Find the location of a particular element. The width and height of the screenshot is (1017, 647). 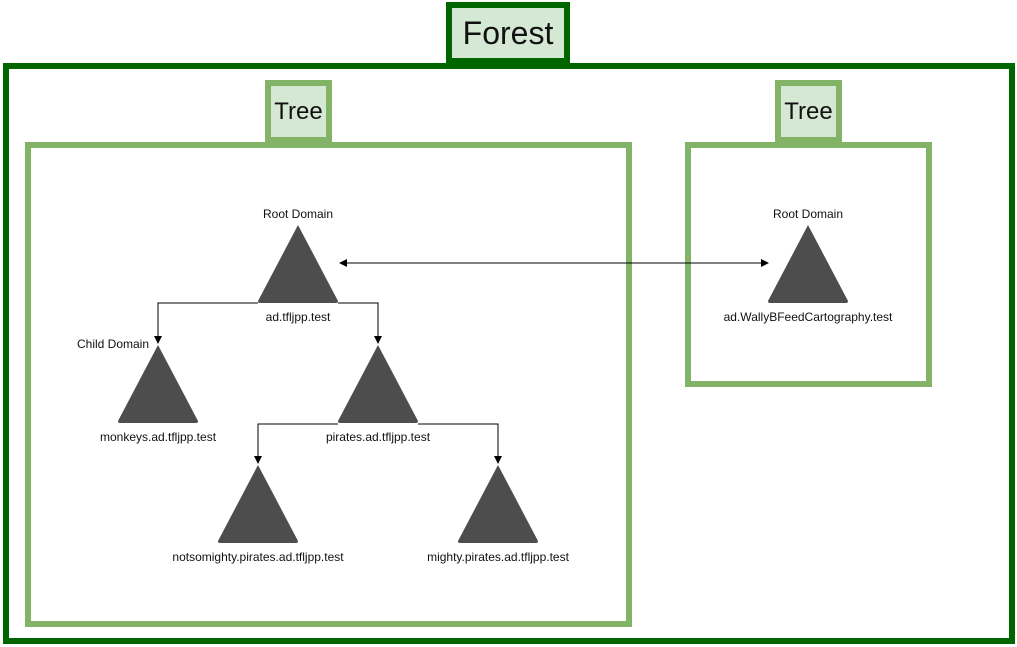

tree-title-1-label: Tree is located at coordinates (298, 111).